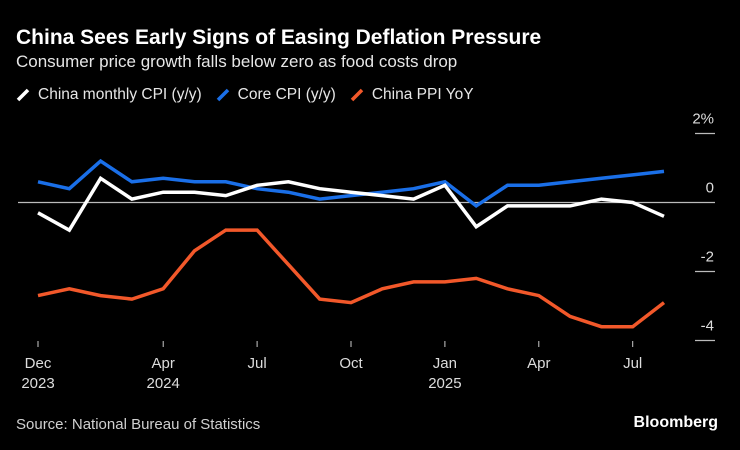 This screenshot has width=740, height=450. Describe the element at coordinates (422, 94) in the screenshot. I see `legend-label: China PPI YoY` at that location.